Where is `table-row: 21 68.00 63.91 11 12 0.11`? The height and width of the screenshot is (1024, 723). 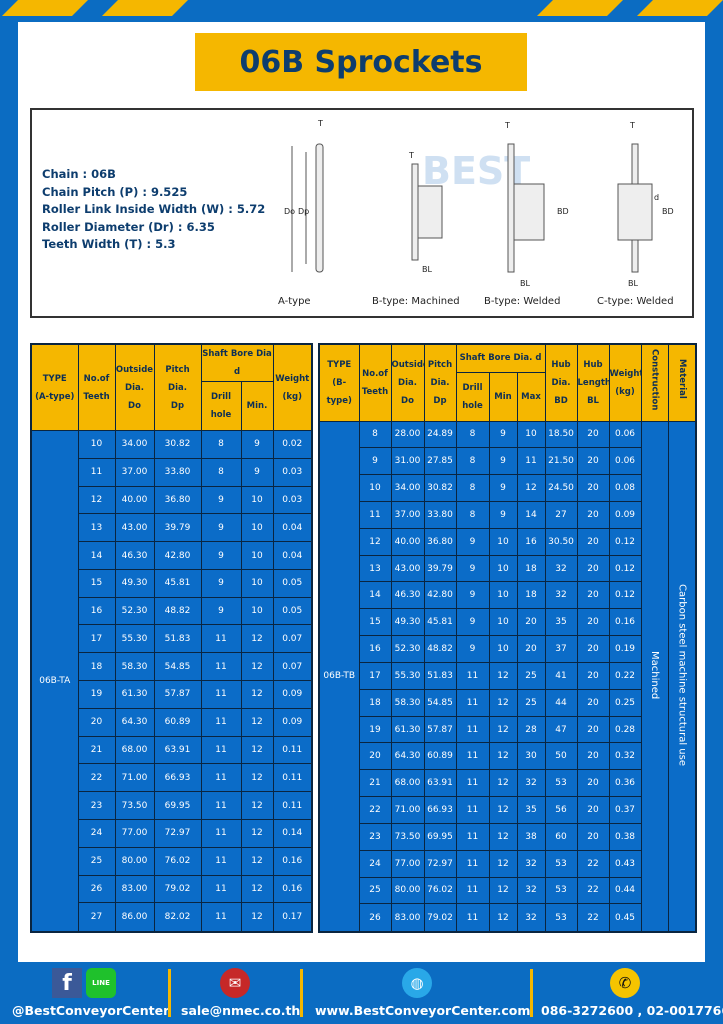
table-row: 21 68.00 63.91 11 12 0.11 is located at coordinates (172, 750).